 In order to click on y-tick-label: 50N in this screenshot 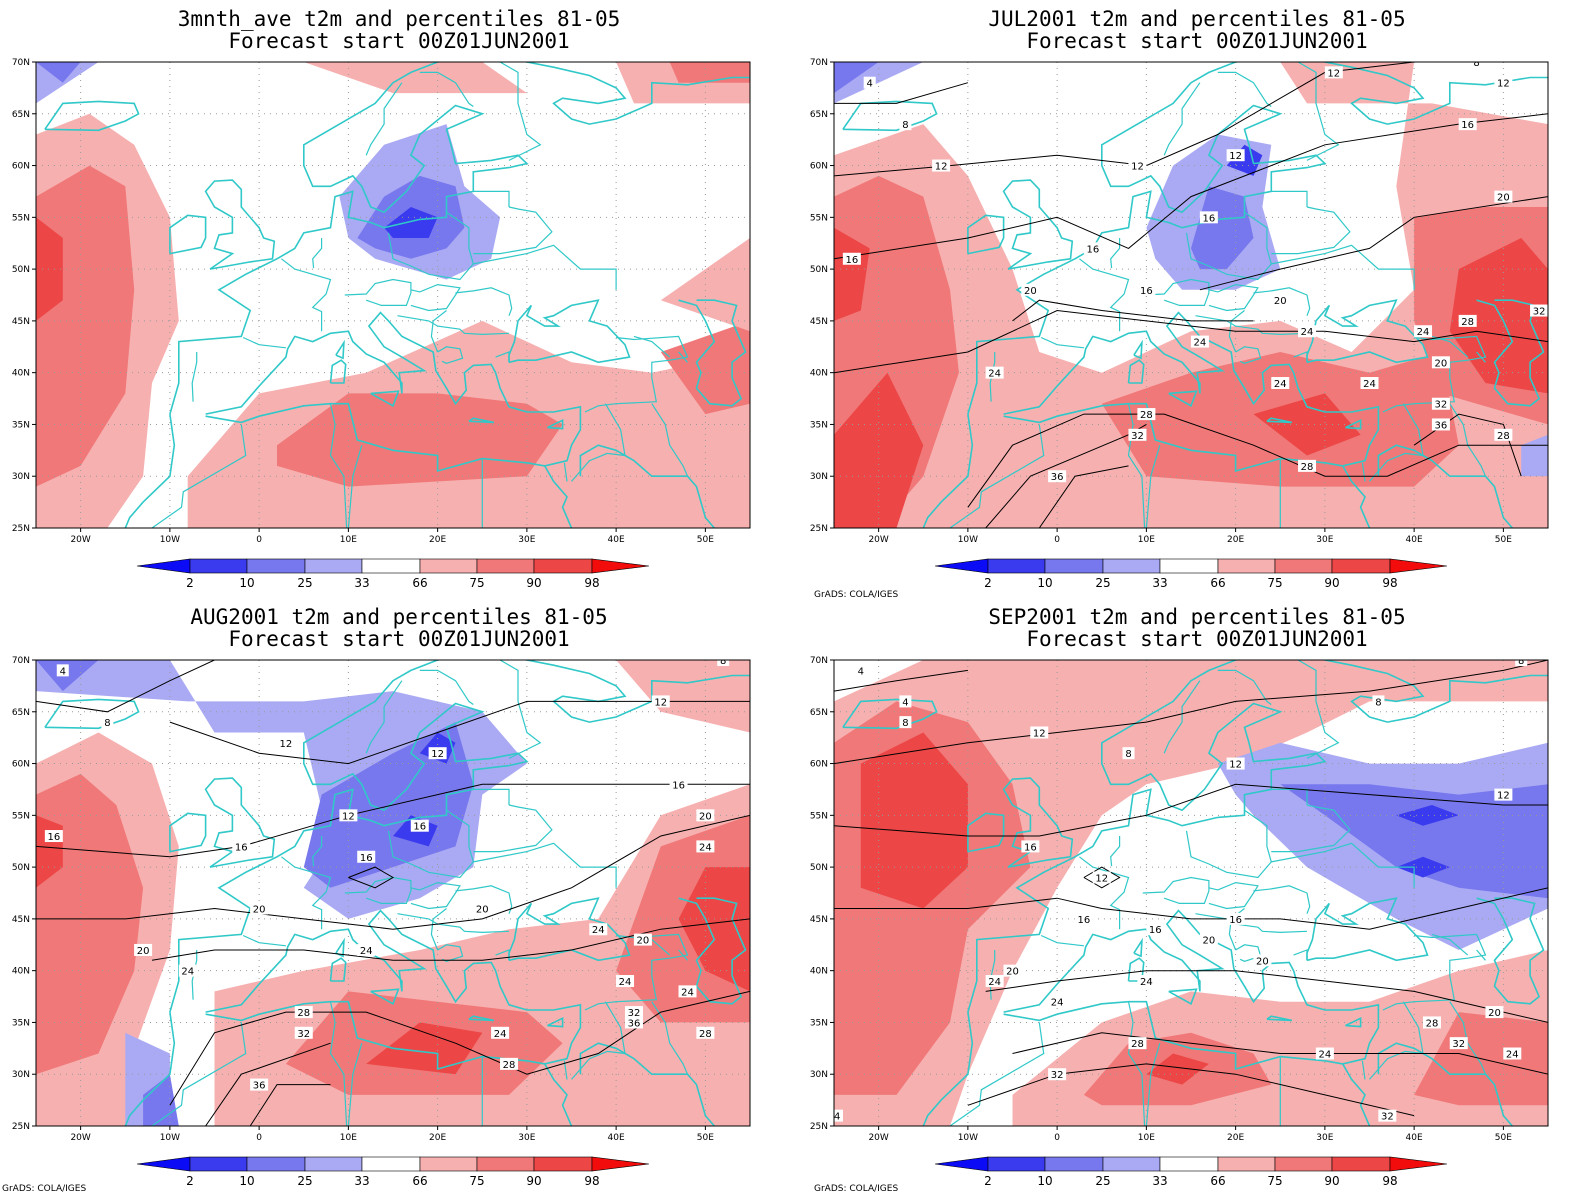, I will do `click(21, 270)`.